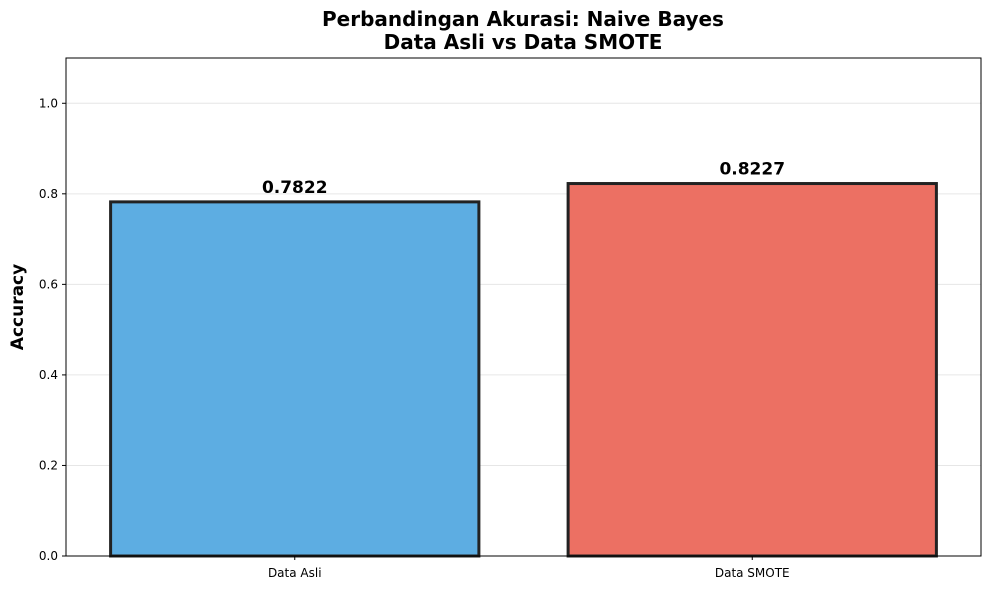  What do you see at coordinates (295, 188) in the screenshot?
I see `bar-value-label: 0.7822` at bounding box center [295, 188].